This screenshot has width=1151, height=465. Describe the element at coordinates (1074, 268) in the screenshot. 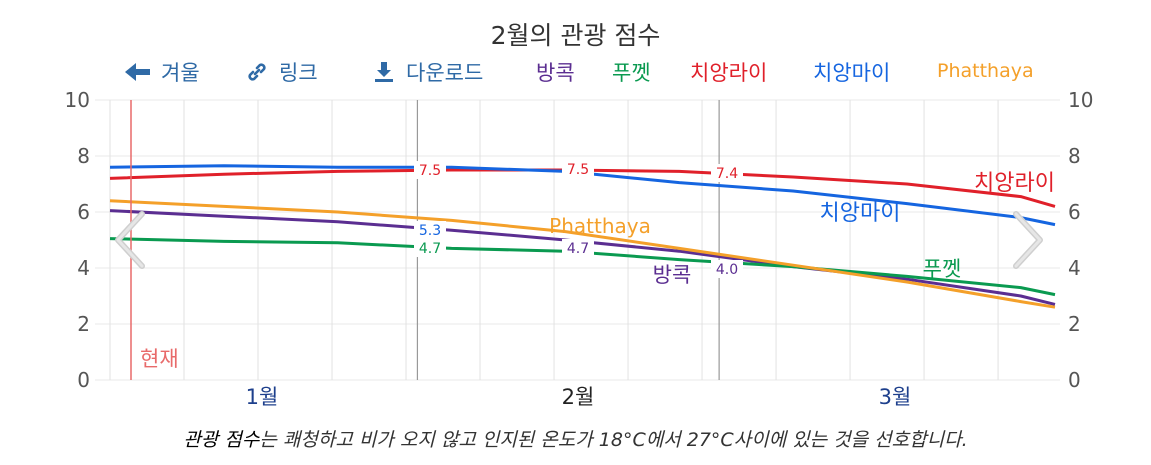

I see `y-tick-label-right: 4` at that location.